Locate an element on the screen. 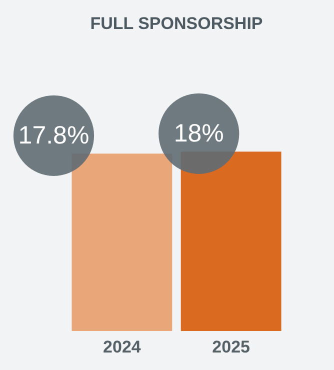 The image size is (334, 370). x-tick-label: 2025 is located at coordinates (231, 347).